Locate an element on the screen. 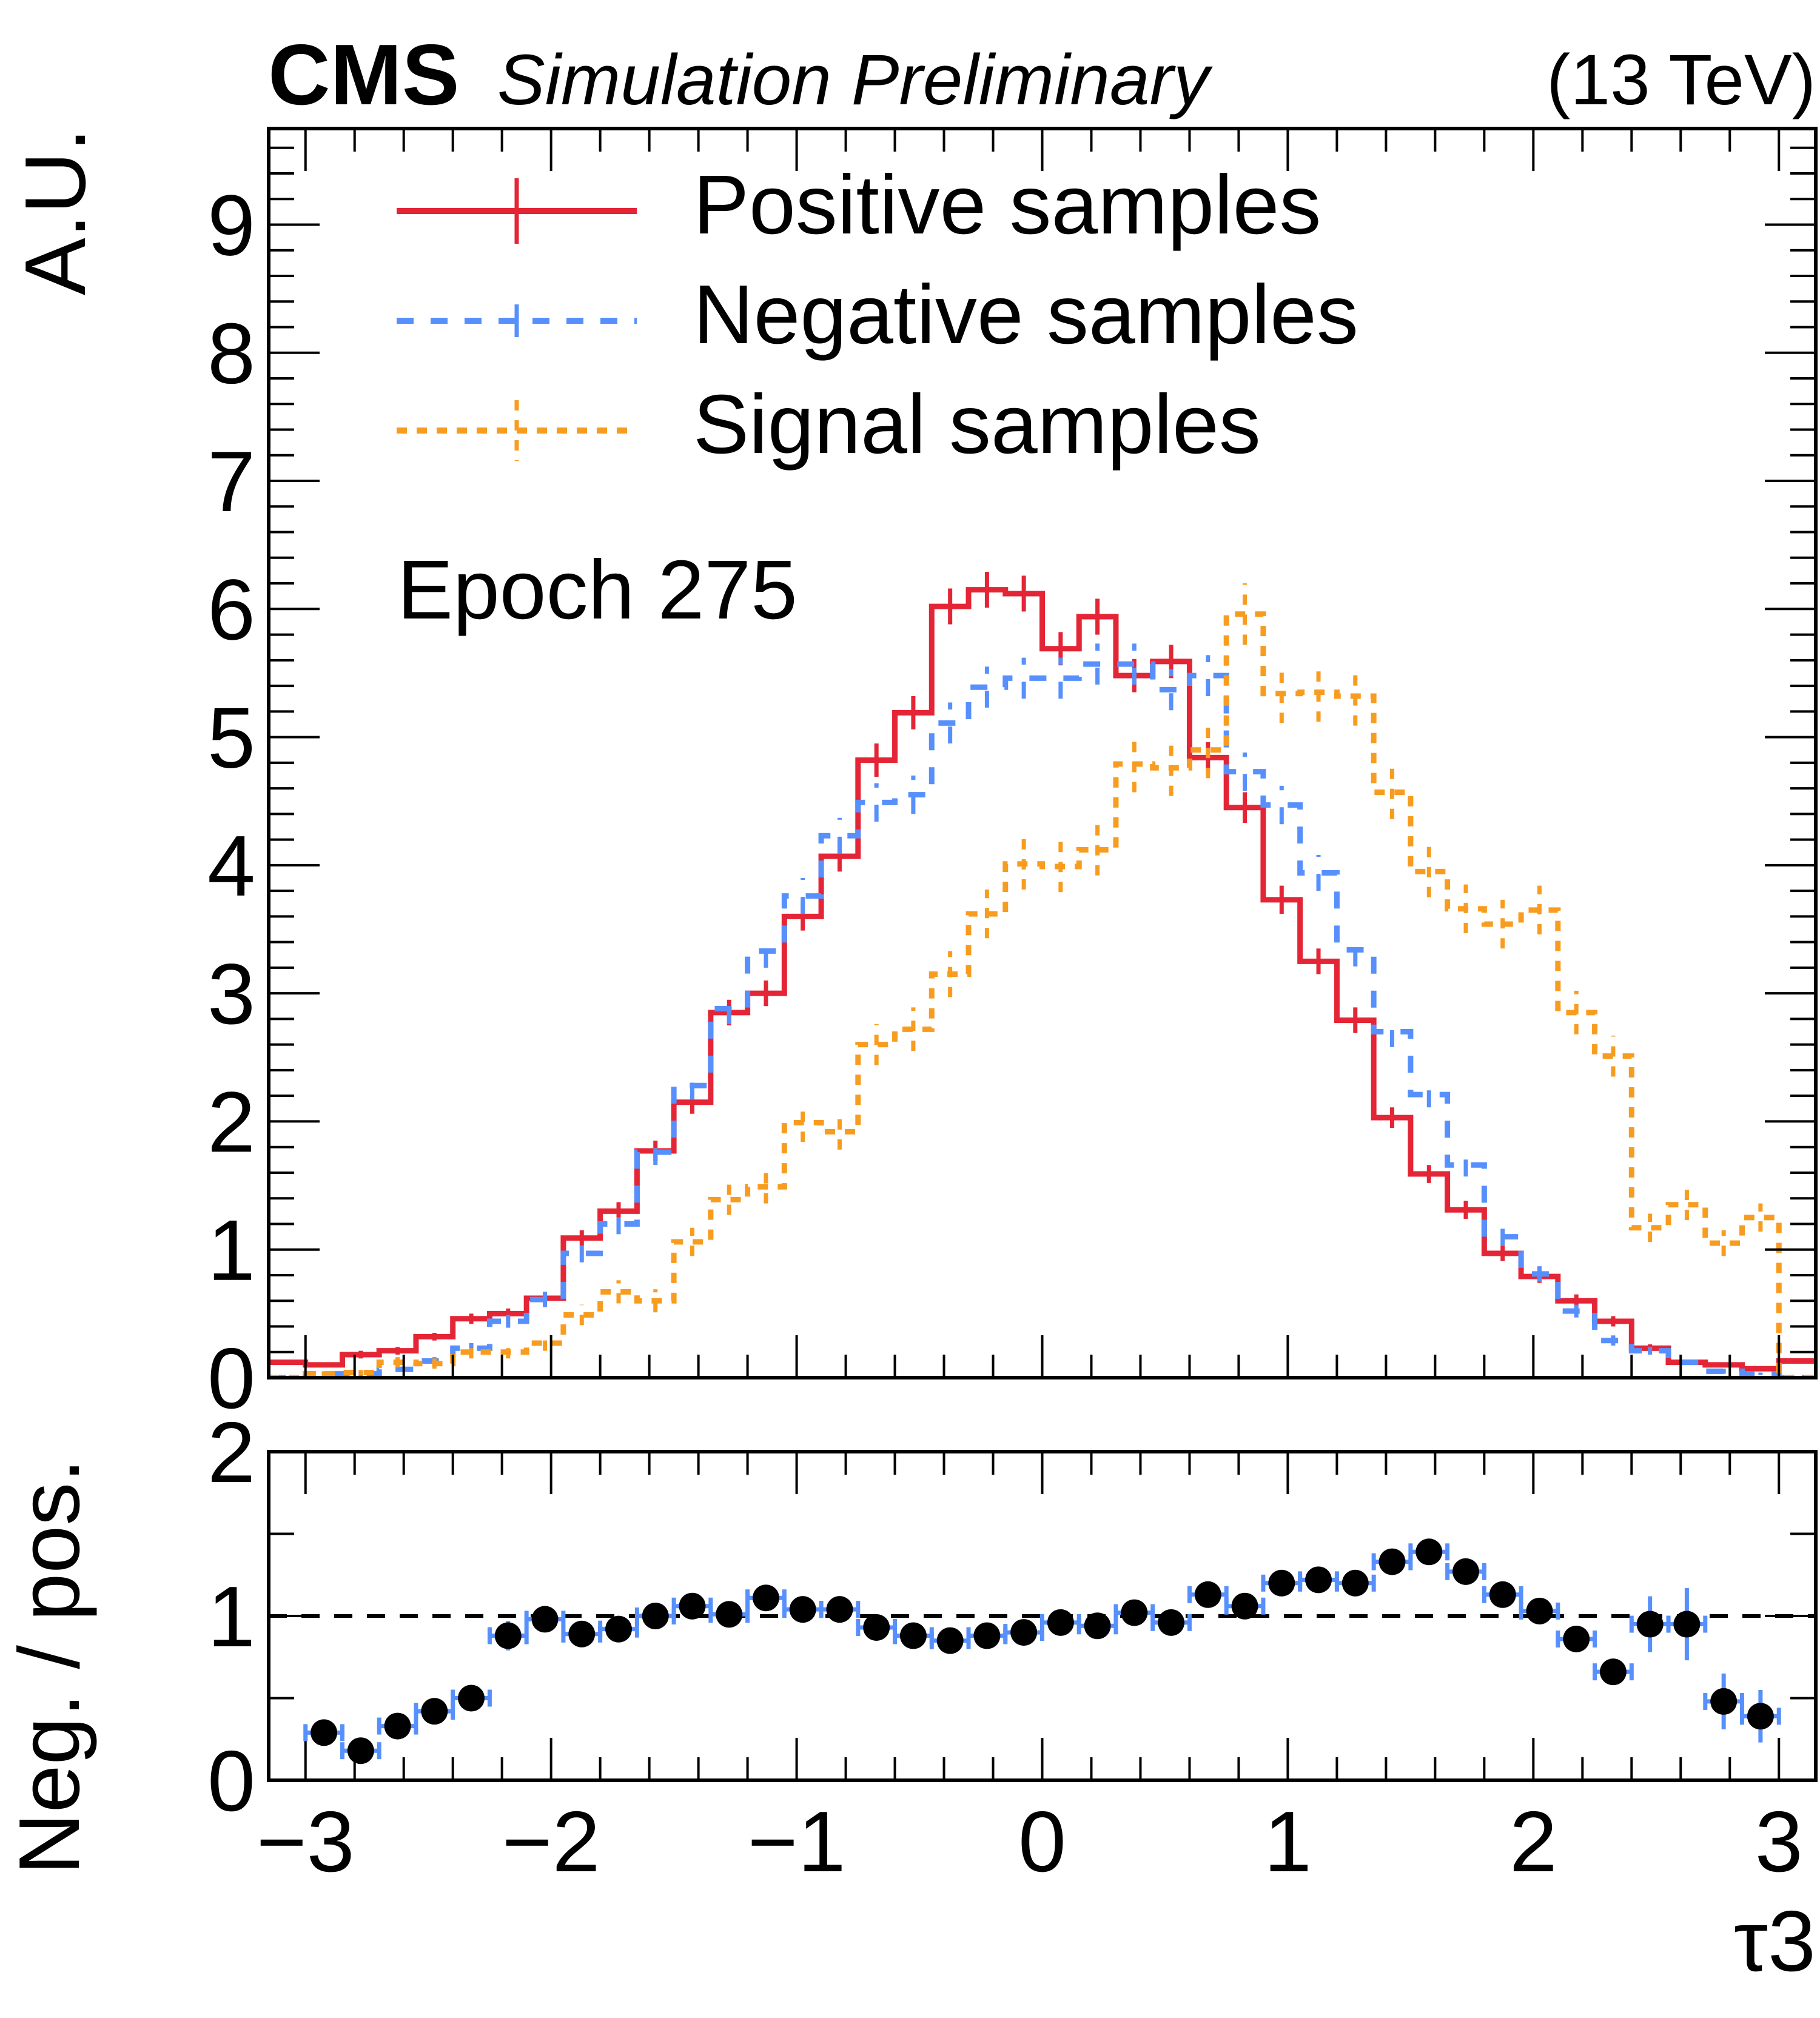  ratio-y-tick-label: 1 is located at coordinates (231, 1617).